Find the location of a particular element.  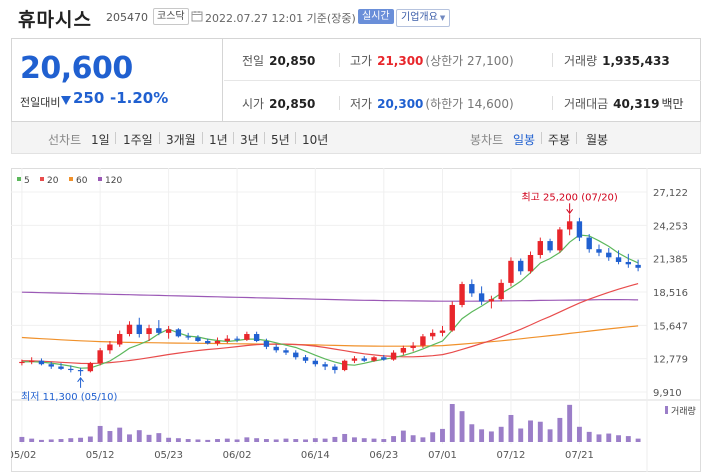

candle-chart-label: 봉차트 is located at coordinates (487, 140).